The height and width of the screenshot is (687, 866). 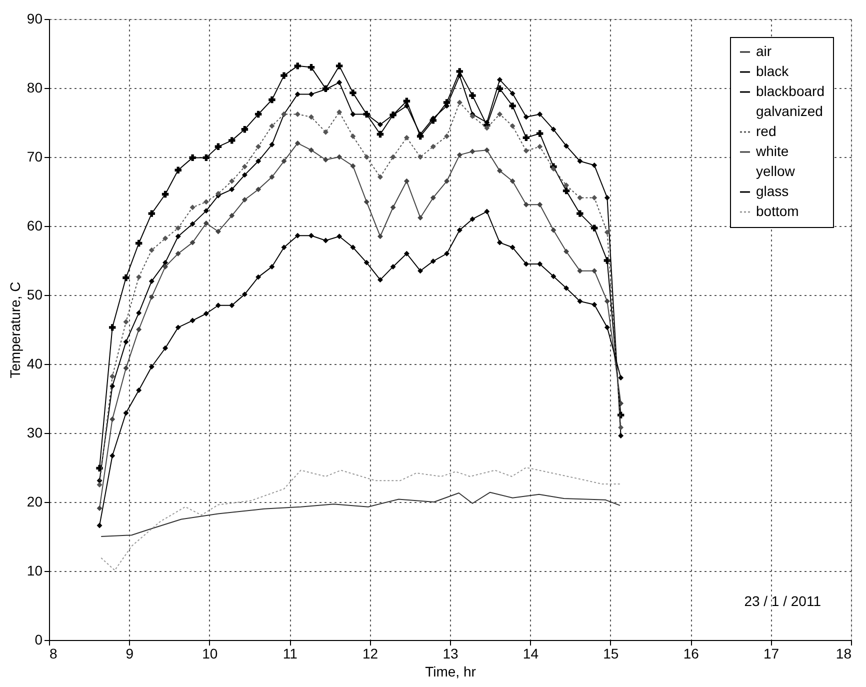 What do you see at coordinates (772, 191) in the screenshot?
I see `legend-label: glass` at bounding box center [772, 191].